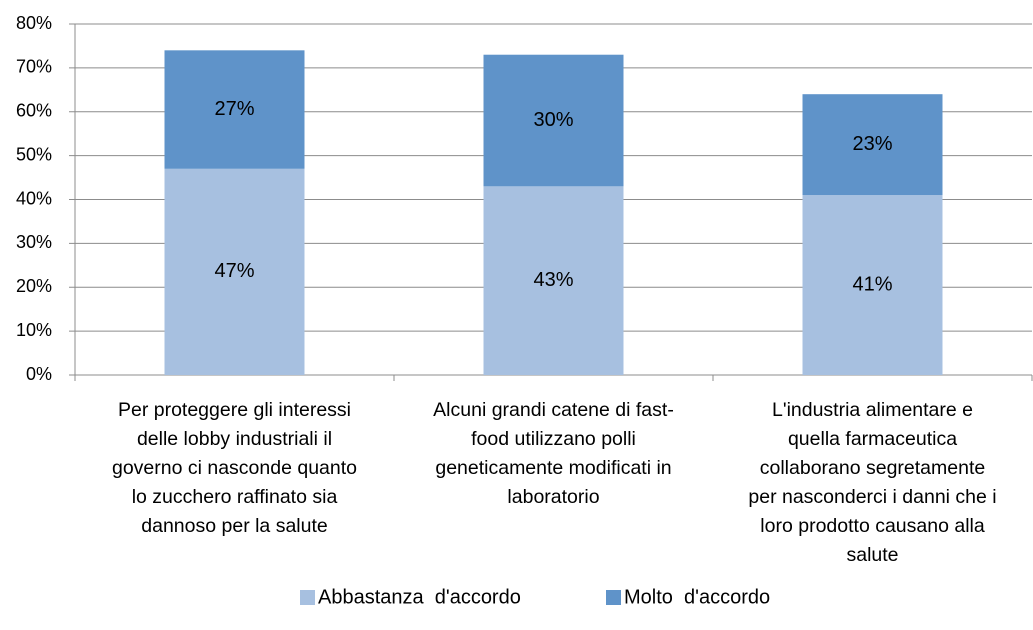  What do you see at coordinates (697, 597) in the screenshot?
I see `legend-label: Molto d'accordo` at bounding box center [697, 597].